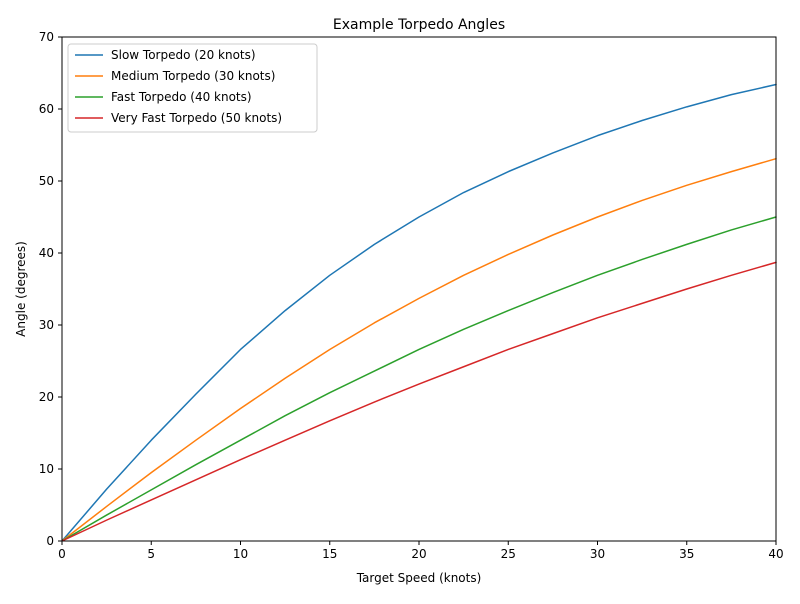 This screenshot has height=604, width=800. Describe the element at coordinates (62, 554) in the screenshot. I see `x-tick-label: 0` at that location.